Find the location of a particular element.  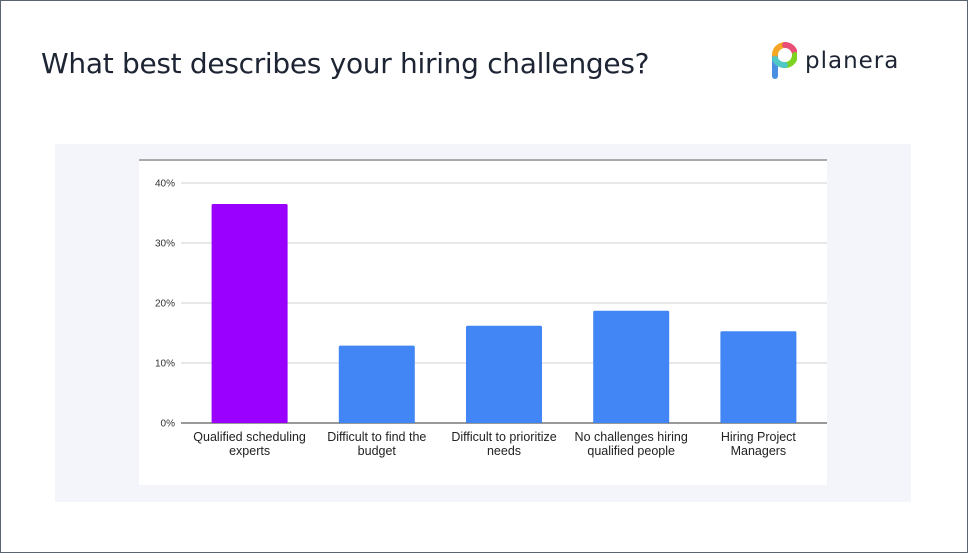

brand-logo: planera is located at coordinates (835, 61).